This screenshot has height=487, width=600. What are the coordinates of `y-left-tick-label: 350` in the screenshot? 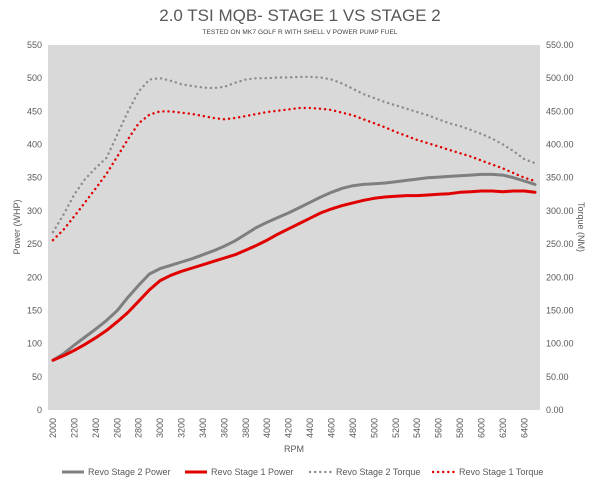 It's located at (34, 178).